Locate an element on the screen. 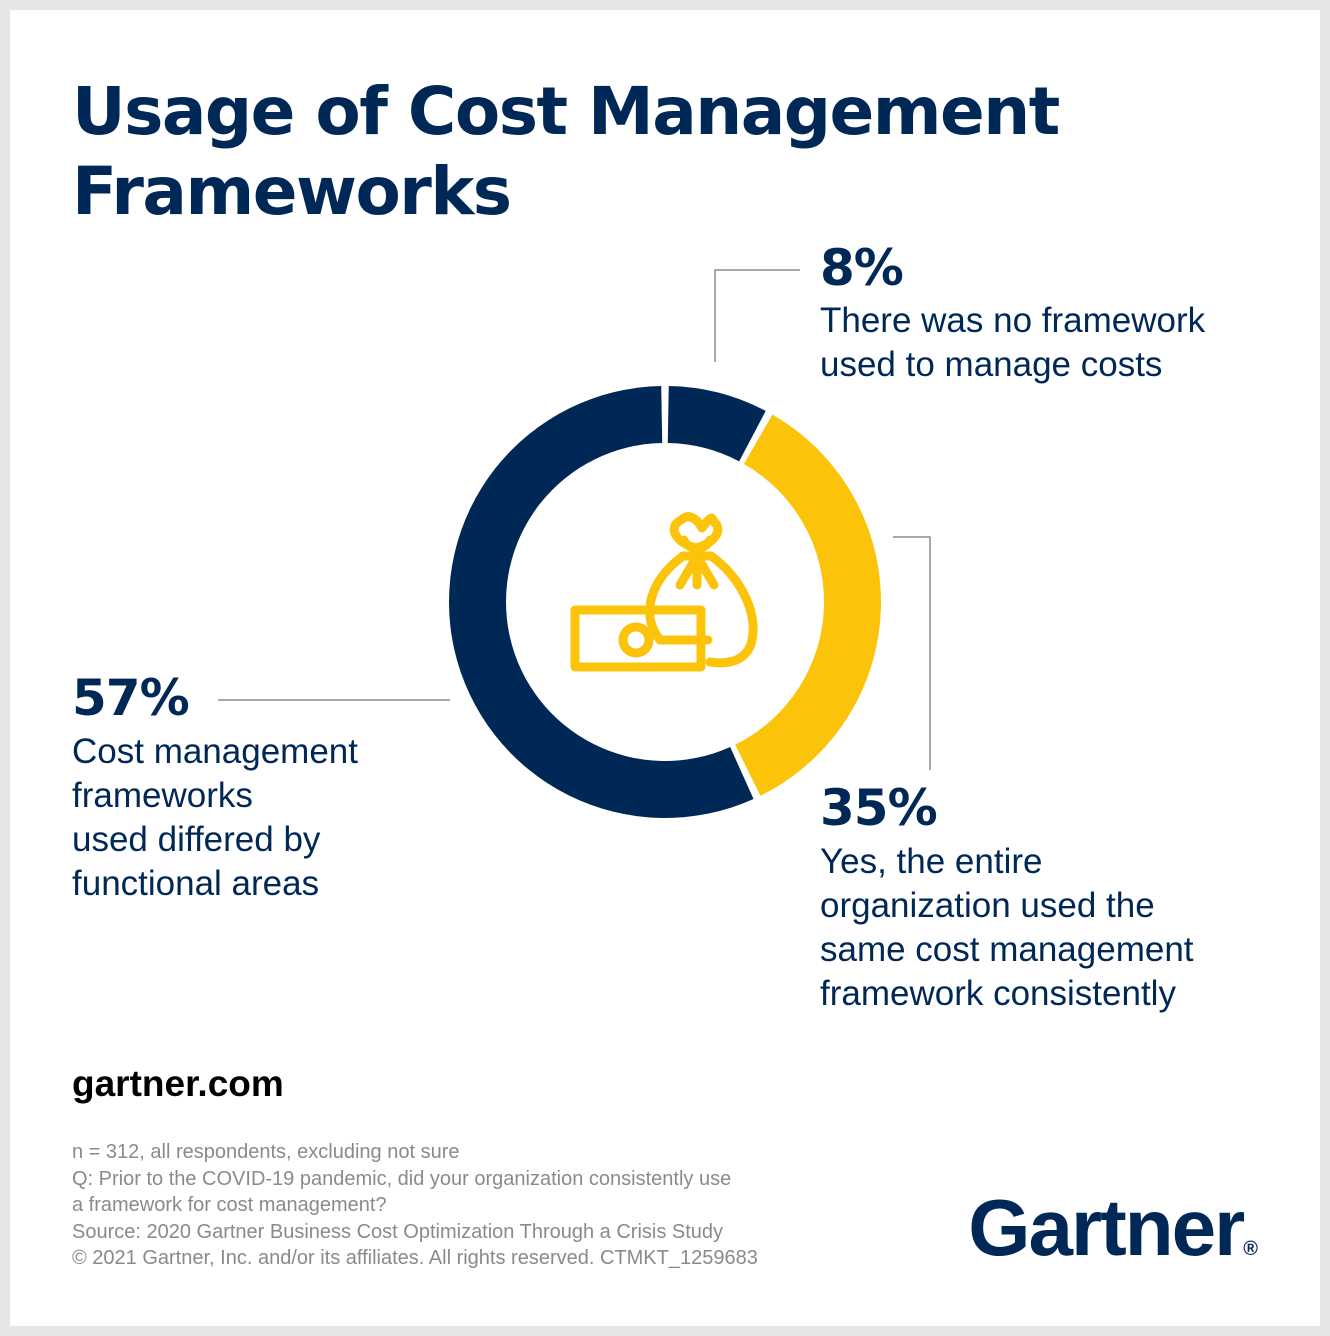 The width and height of the screenshot is (1330, 1336). title-line-2: Frameworks is located at coordinates (292, 191).